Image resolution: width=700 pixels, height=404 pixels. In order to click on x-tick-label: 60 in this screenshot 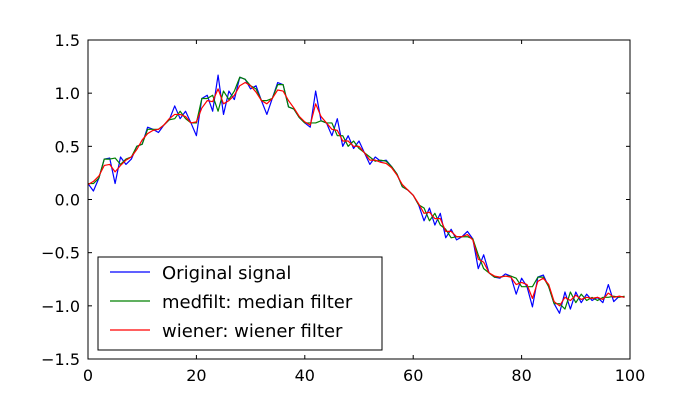, I will do `click(413, 375)`.